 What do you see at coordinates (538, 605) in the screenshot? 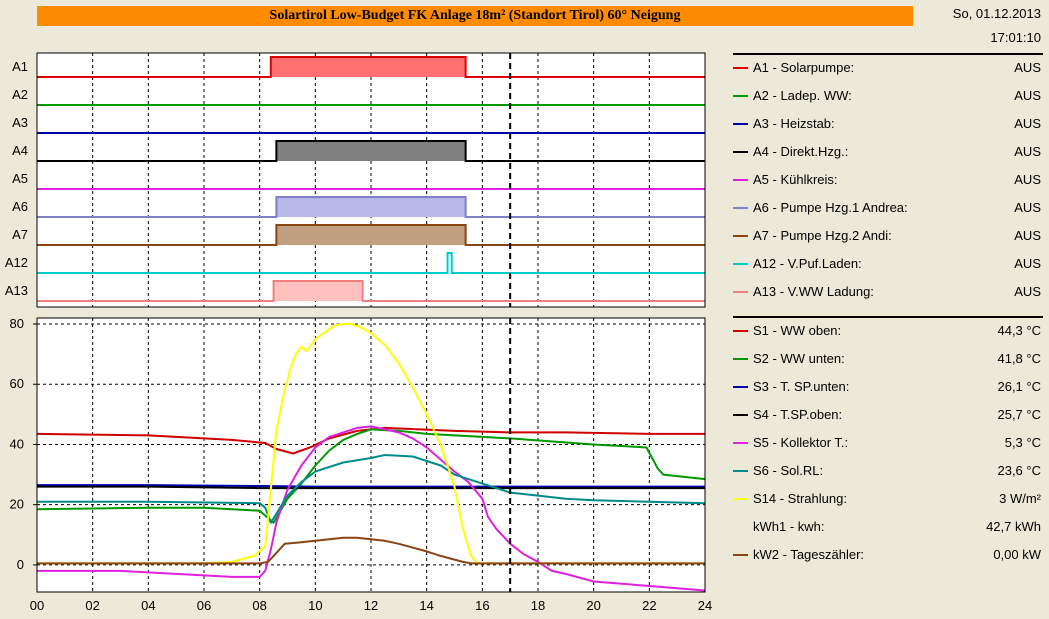
I see `x-tick-label: 18` at bounding box center [538, 605].